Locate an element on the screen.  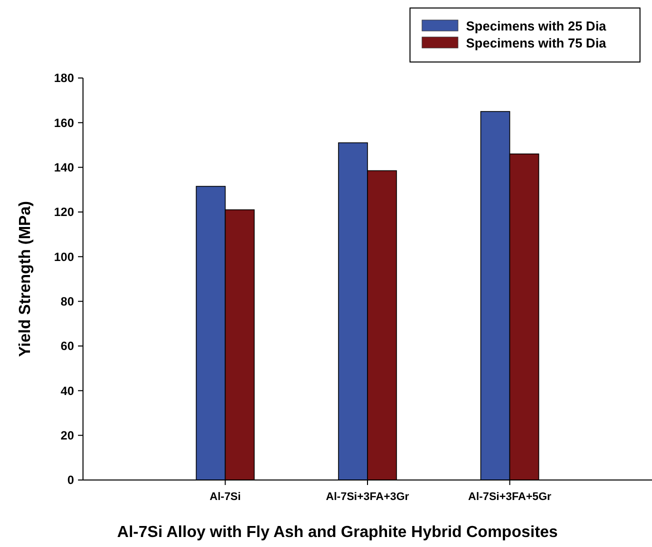
y-tick-label: 180 is located at coordinates (64, 78).